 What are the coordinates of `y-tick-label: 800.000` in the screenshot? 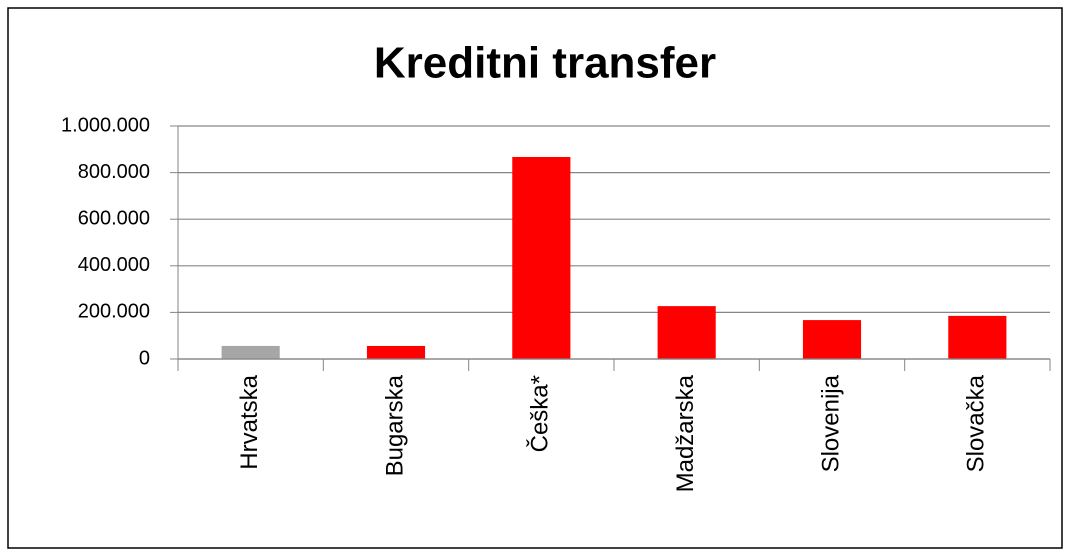 It's located at (114, 172).